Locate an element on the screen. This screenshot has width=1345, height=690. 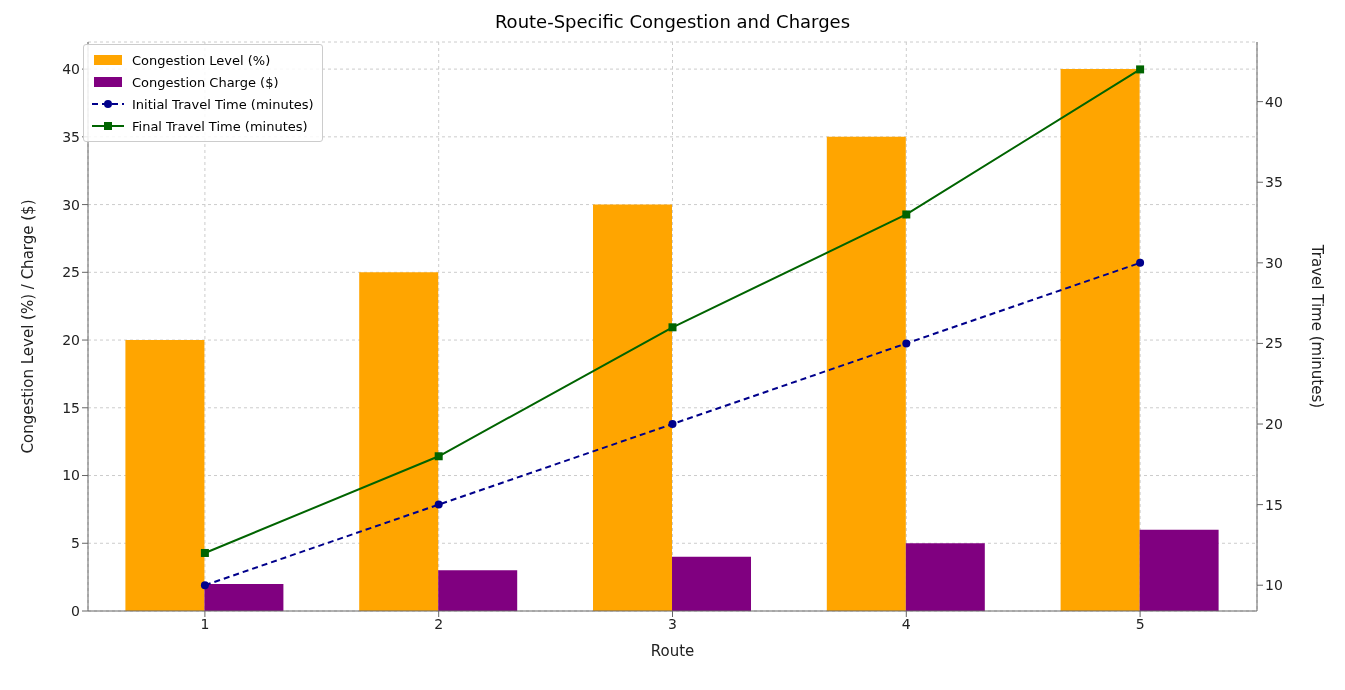
chart-title: Route-Specific Congestion and Charges is located at coordinates (672, 22).